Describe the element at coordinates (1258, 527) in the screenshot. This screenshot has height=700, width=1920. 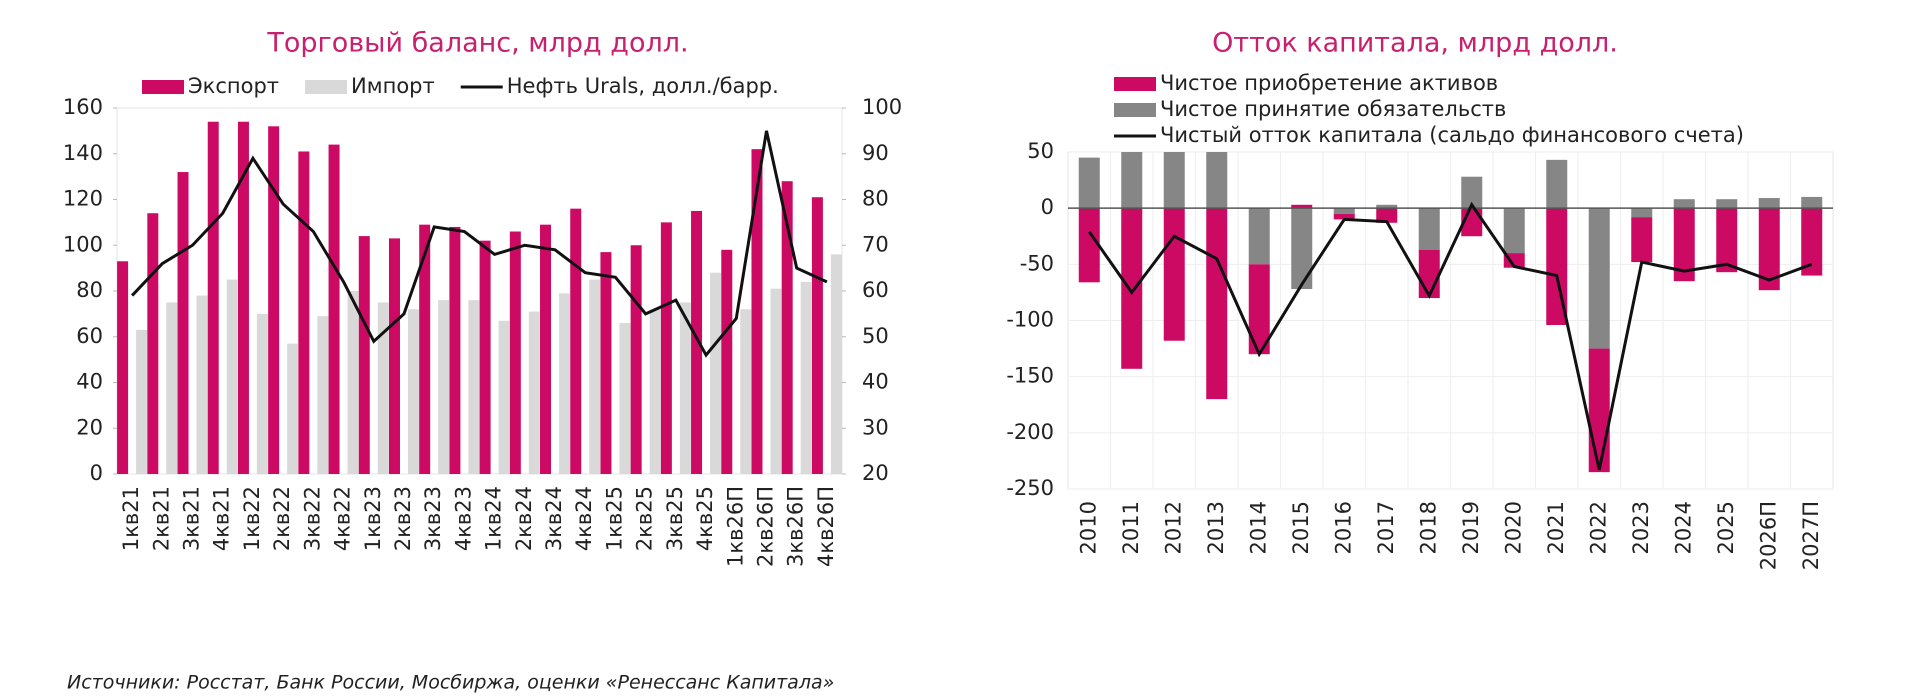
I see `x-tick-label: 2014` at that location.